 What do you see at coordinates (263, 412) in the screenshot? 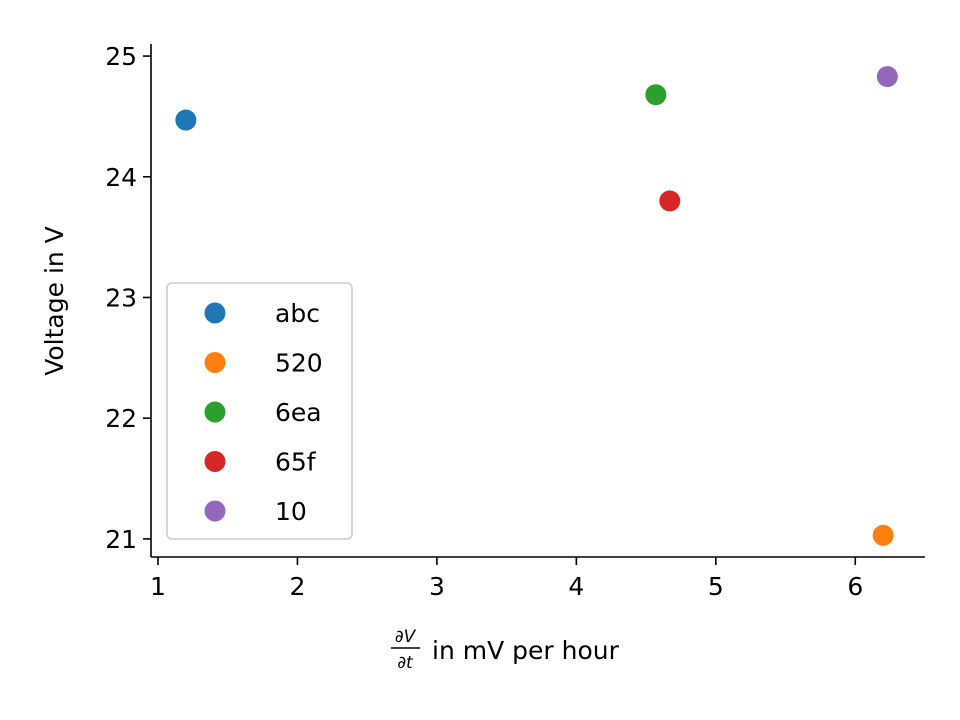
I see `legend-items: abc 520 6ea 65f 10` at bounding box center [263, 412].